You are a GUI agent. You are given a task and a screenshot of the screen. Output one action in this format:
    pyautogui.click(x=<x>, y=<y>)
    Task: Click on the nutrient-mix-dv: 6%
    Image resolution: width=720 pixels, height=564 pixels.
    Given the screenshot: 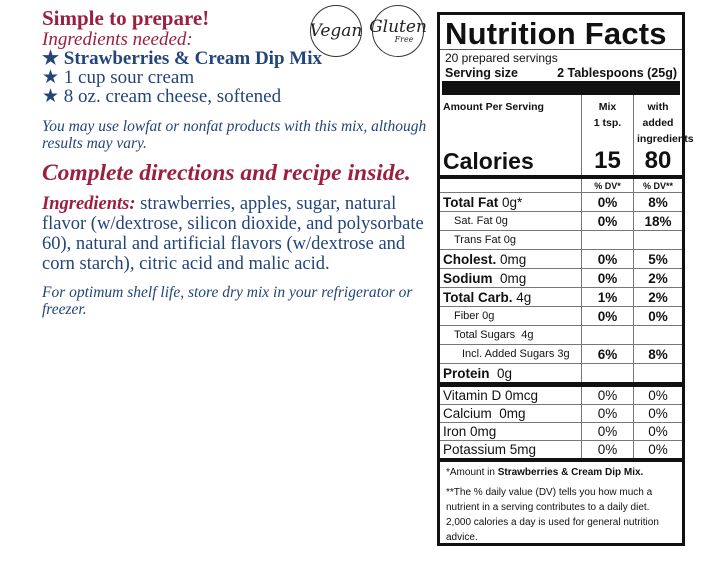 What is the action you would take?
    pyautogui.click(x=607, y=354)
    